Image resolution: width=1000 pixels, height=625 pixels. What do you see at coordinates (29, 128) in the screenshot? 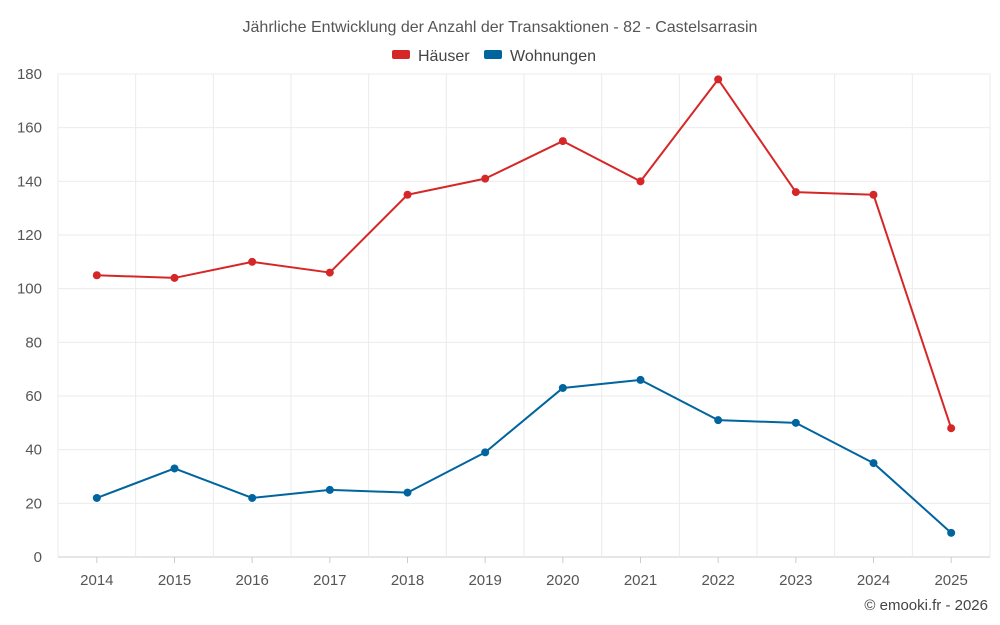
I see `y-tick-label: 160` at bounding box center [29, 128].